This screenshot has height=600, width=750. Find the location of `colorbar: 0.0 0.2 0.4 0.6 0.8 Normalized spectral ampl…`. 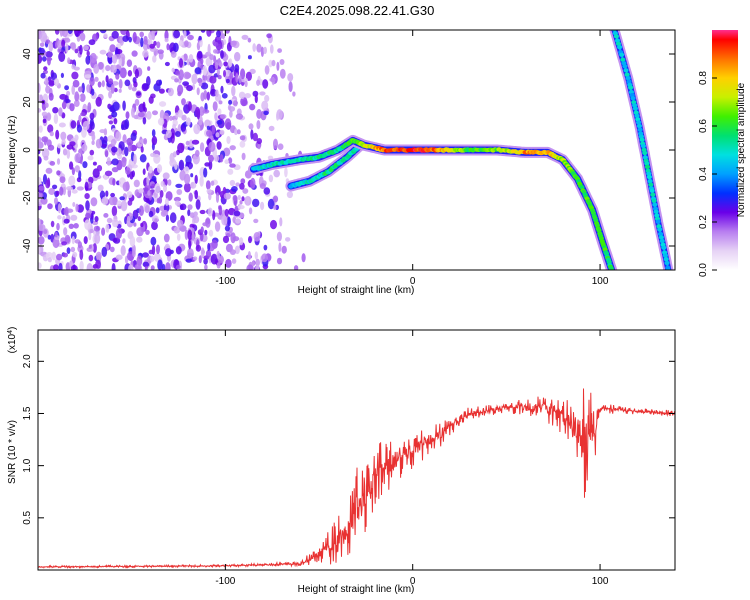

colorbar: 0.0 0.2 0.4 0.6 0.8 Normalized spectral ampl… is located at coordinates (722, 153).